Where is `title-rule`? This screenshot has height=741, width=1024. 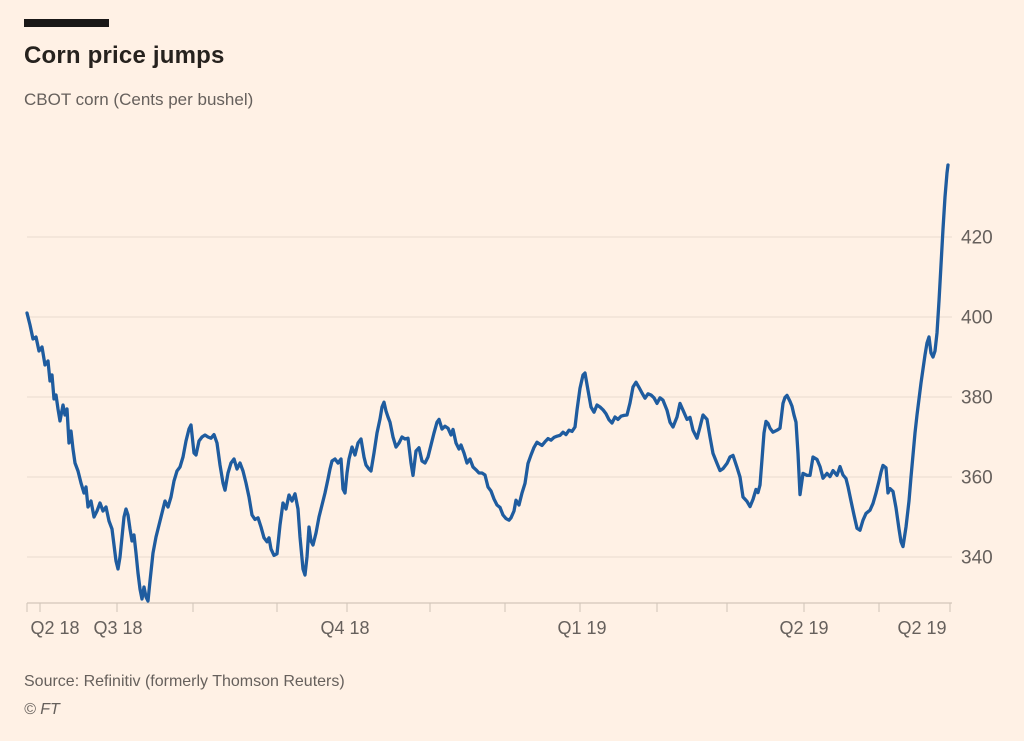 title-rule is located at coordinates (66, 23).